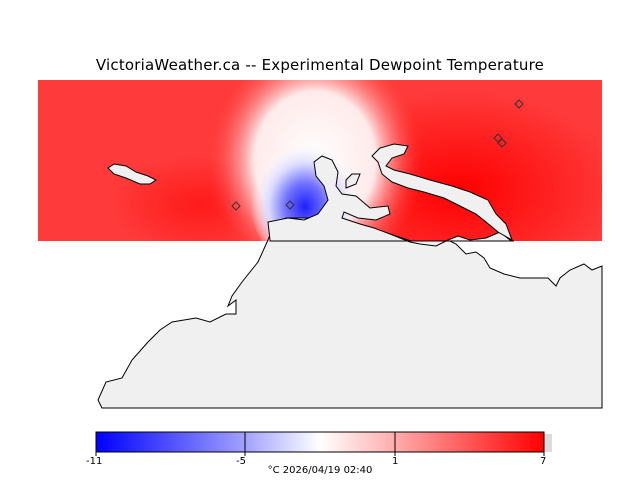 Image resolution: width=640 pixels, height=480 pixels. What do you see at coordinates (241, 461) in the screenshot?
I see `colorbar-tick-label: -5` at bounding box center [241, 461].